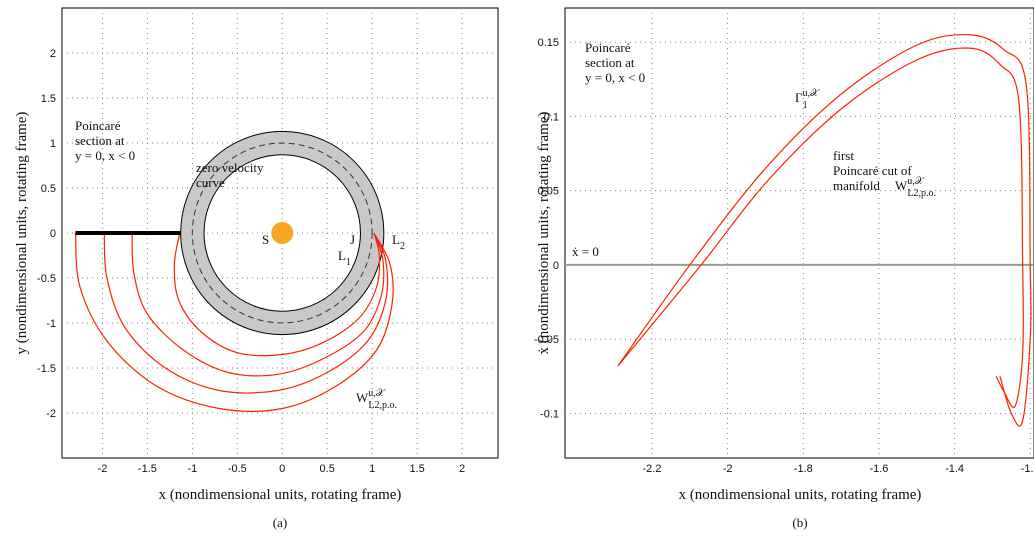  What do you see at coordinates (51, 324) in the screenshot?
I see `y-tick-label: -1` at bounding box center [51, 324].